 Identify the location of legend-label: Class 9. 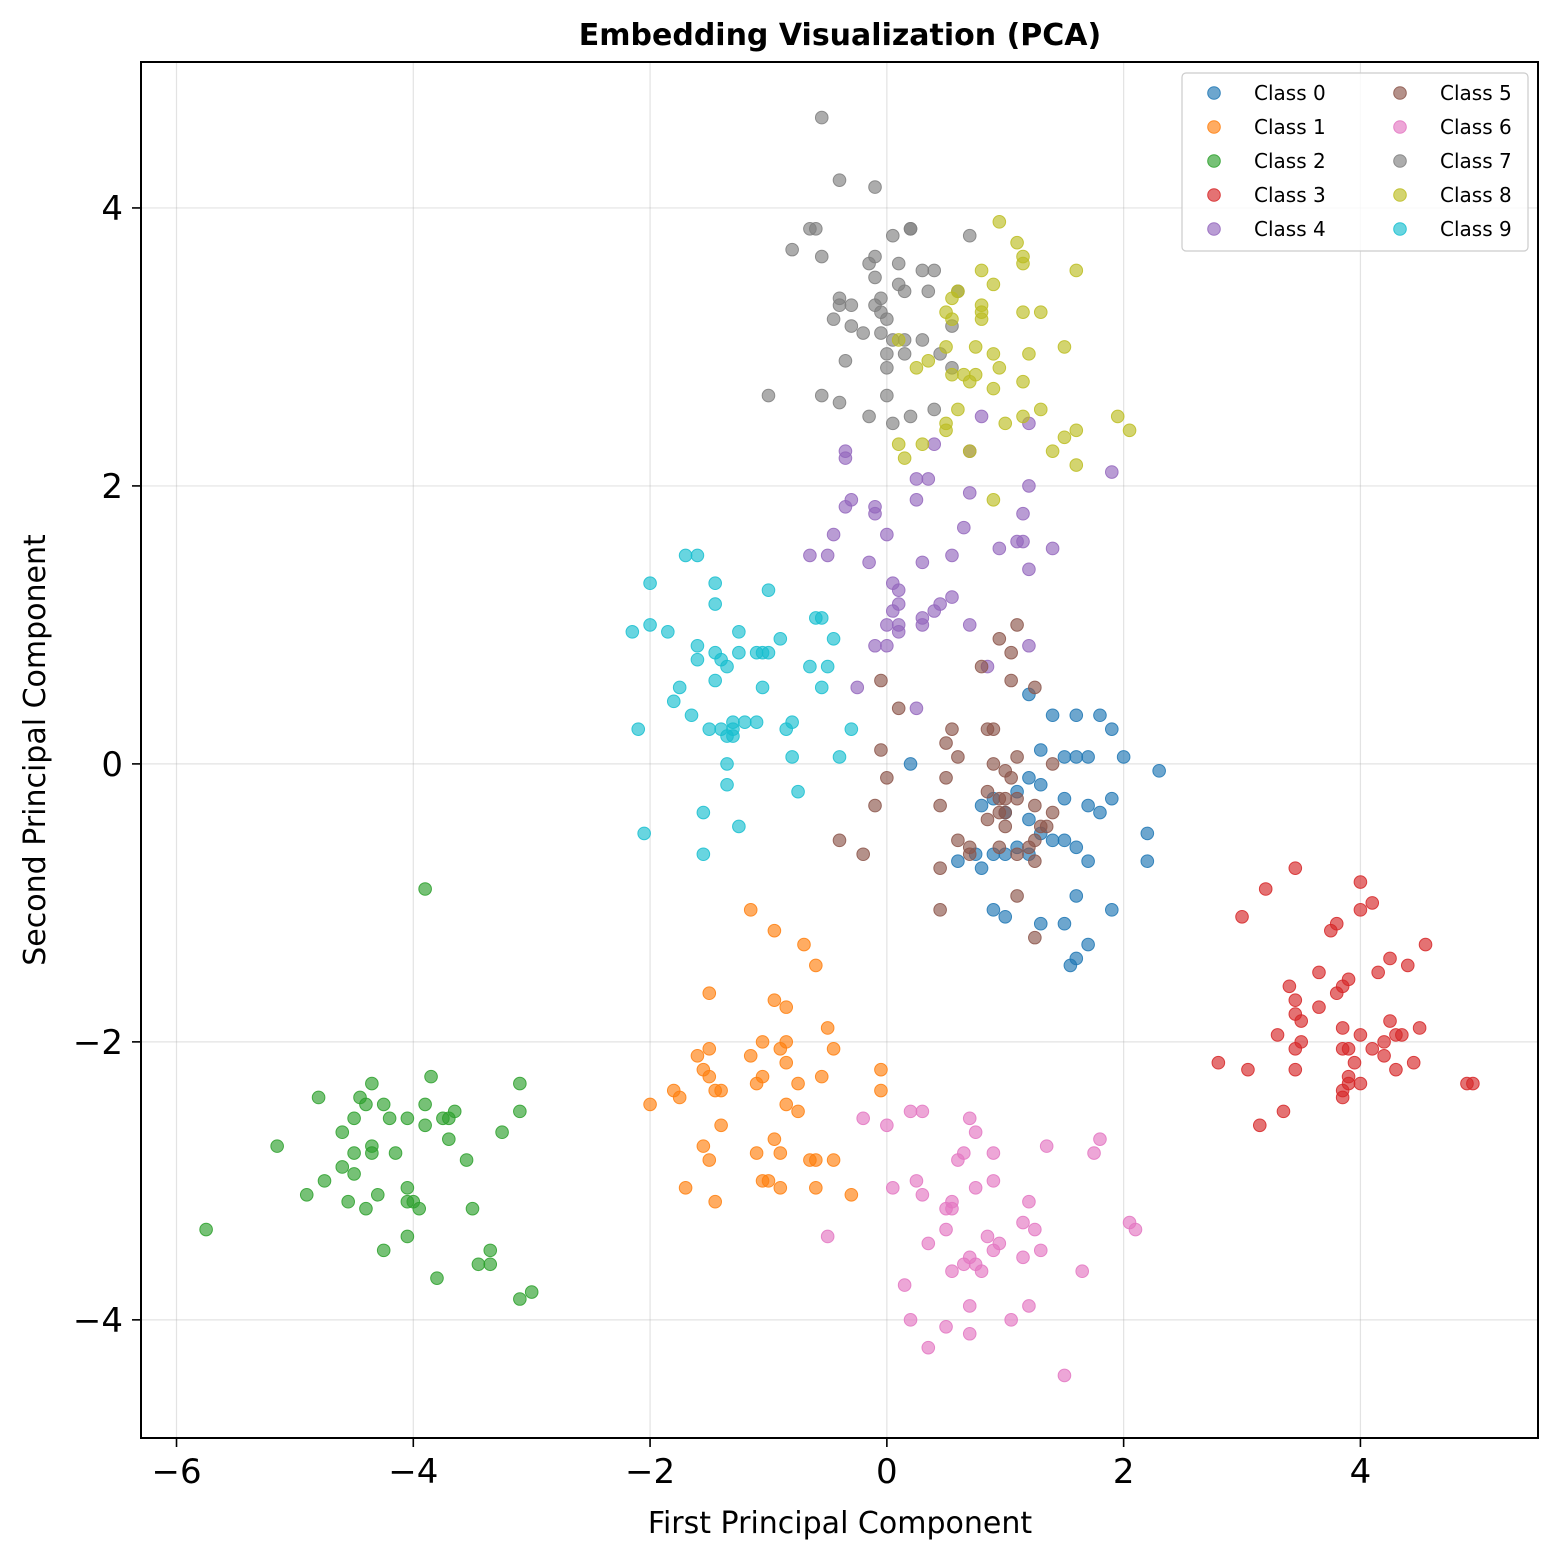
(1476, 229).